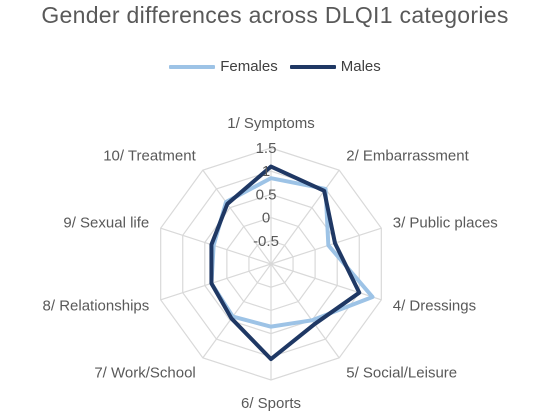  Describe the element at coordinates (249, 66) in the screenshot. I see `legend-label-females: Females` at that location.